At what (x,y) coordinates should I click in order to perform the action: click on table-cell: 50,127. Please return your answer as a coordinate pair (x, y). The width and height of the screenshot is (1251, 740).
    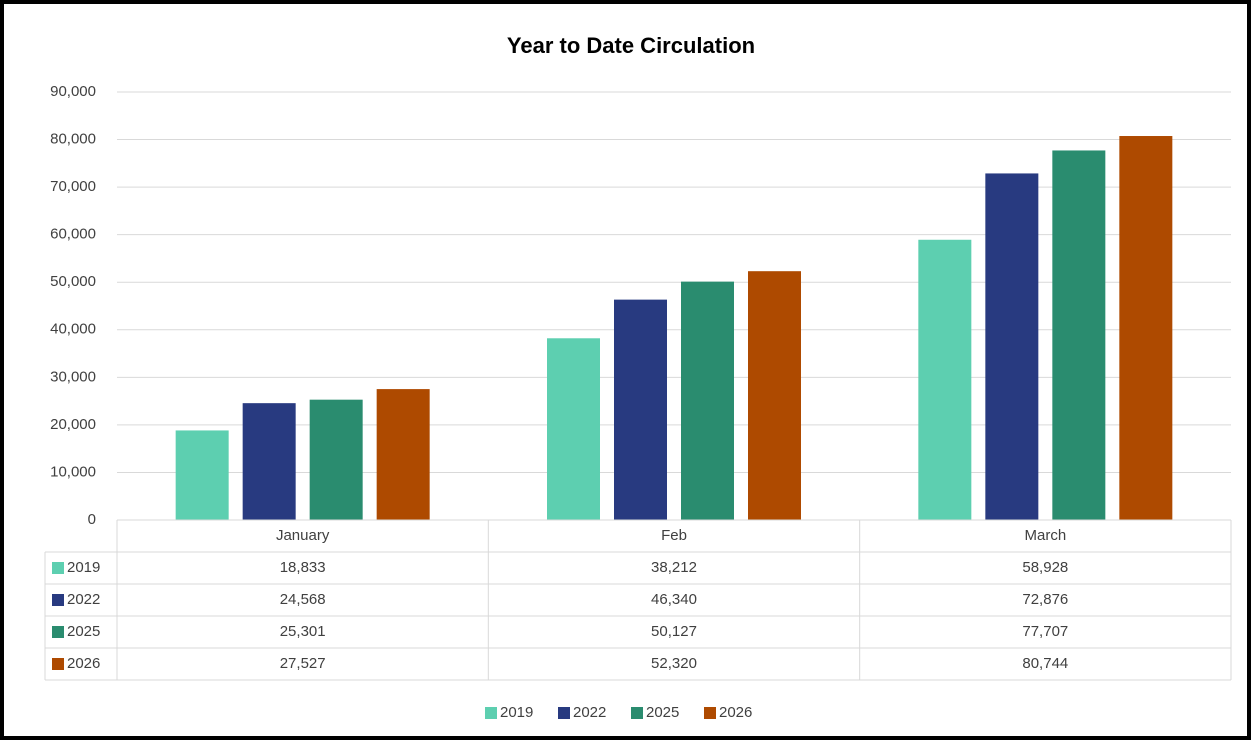
    Looking at the image, I should click on (674, 631).